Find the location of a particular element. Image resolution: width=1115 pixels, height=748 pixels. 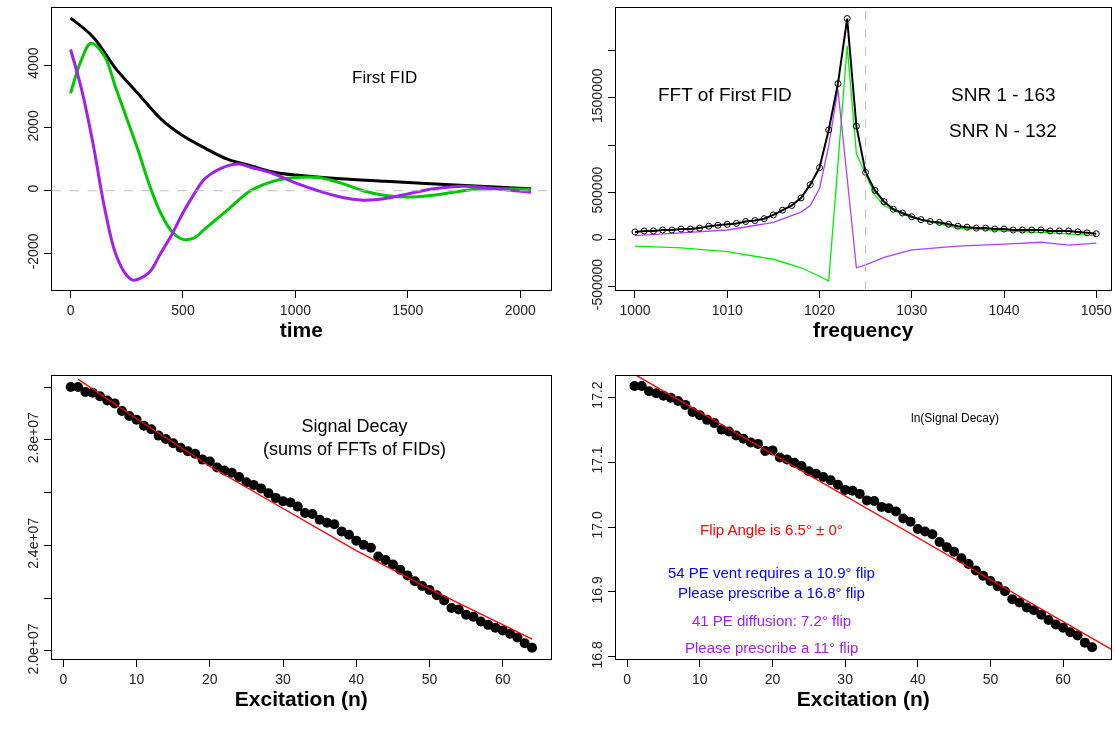

x-axis-title: time is located at coordinates (301, 329).